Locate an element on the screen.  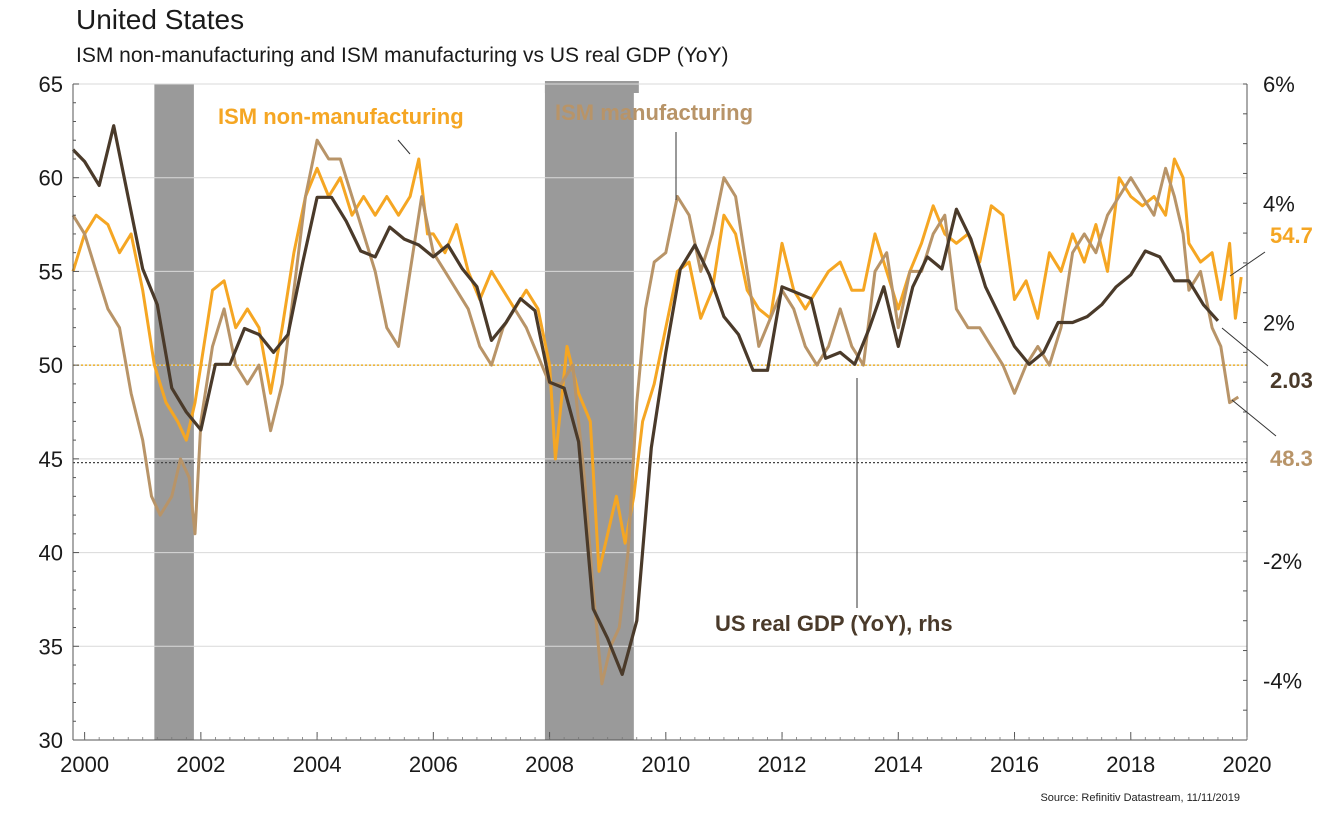
source-note: Source: Refinitiv Datastream, 11/11/2019 is located at coordinates (1140, 798).